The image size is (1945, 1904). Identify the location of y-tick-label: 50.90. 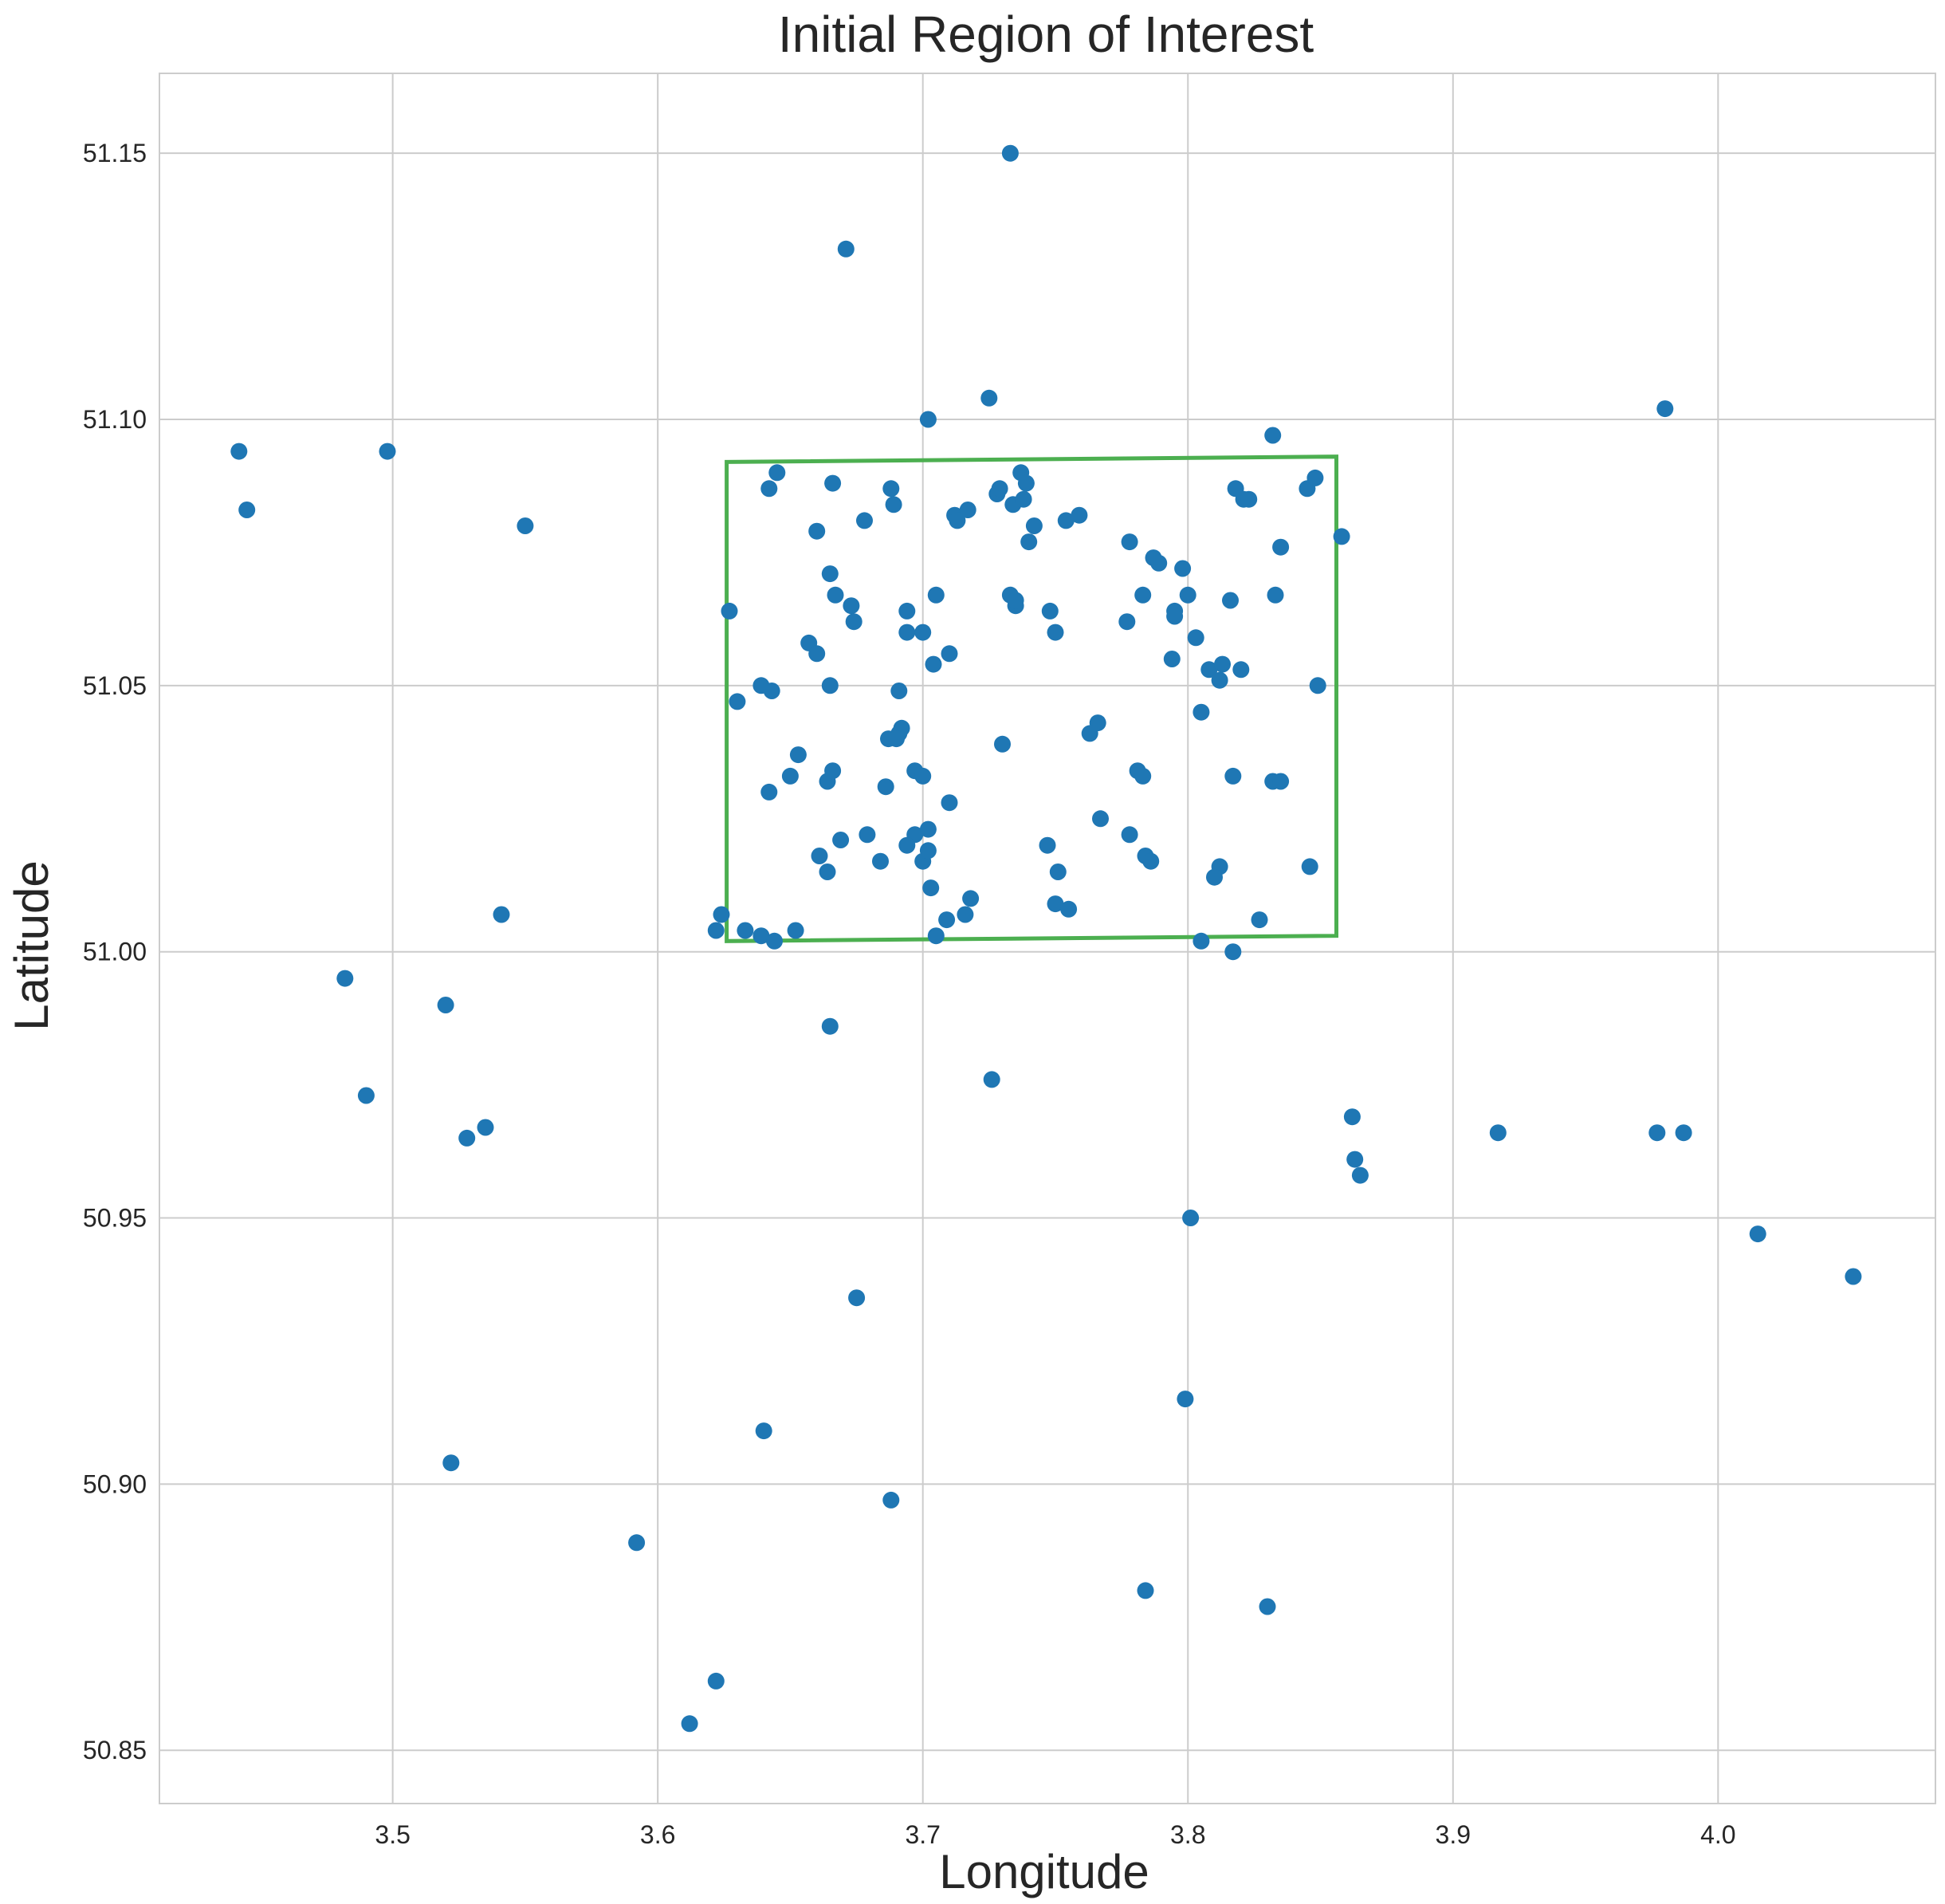
(115, 1483).